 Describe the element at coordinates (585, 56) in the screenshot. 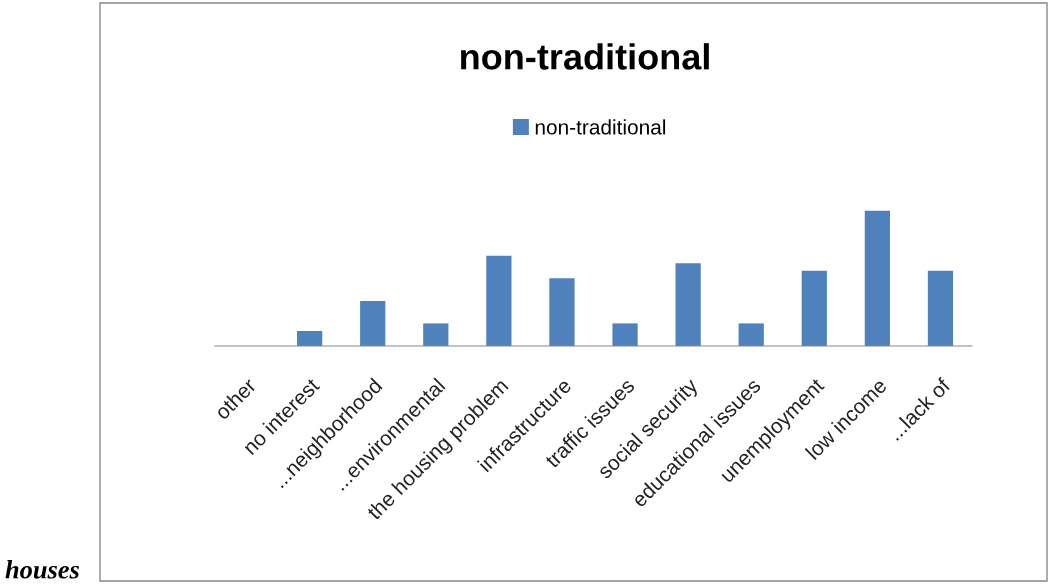

I see `chart-title: non-traditional` at that location.